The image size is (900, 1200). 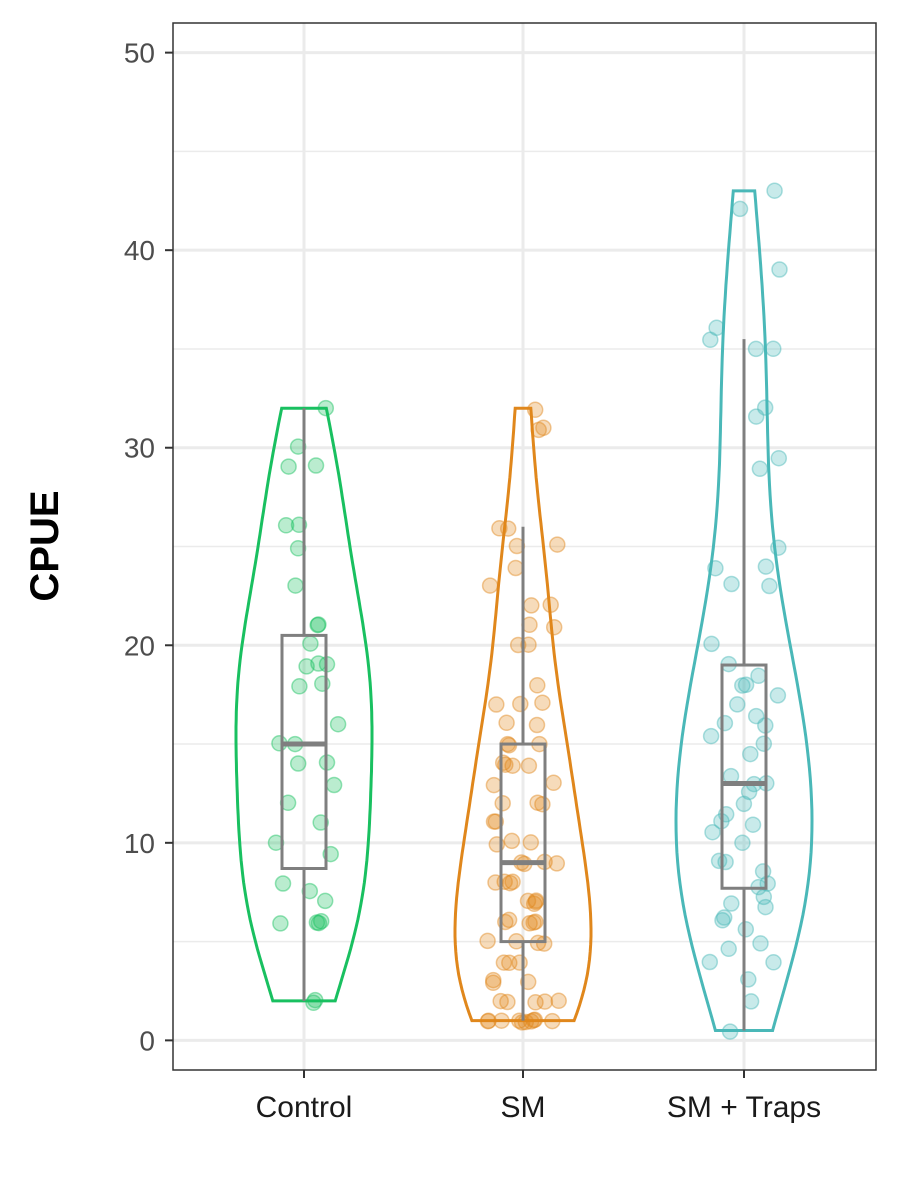 What do you see at coordinates (139, 250) in the screenshot?
I see `y-tick-label: 40` at bounding box center [139, 250].